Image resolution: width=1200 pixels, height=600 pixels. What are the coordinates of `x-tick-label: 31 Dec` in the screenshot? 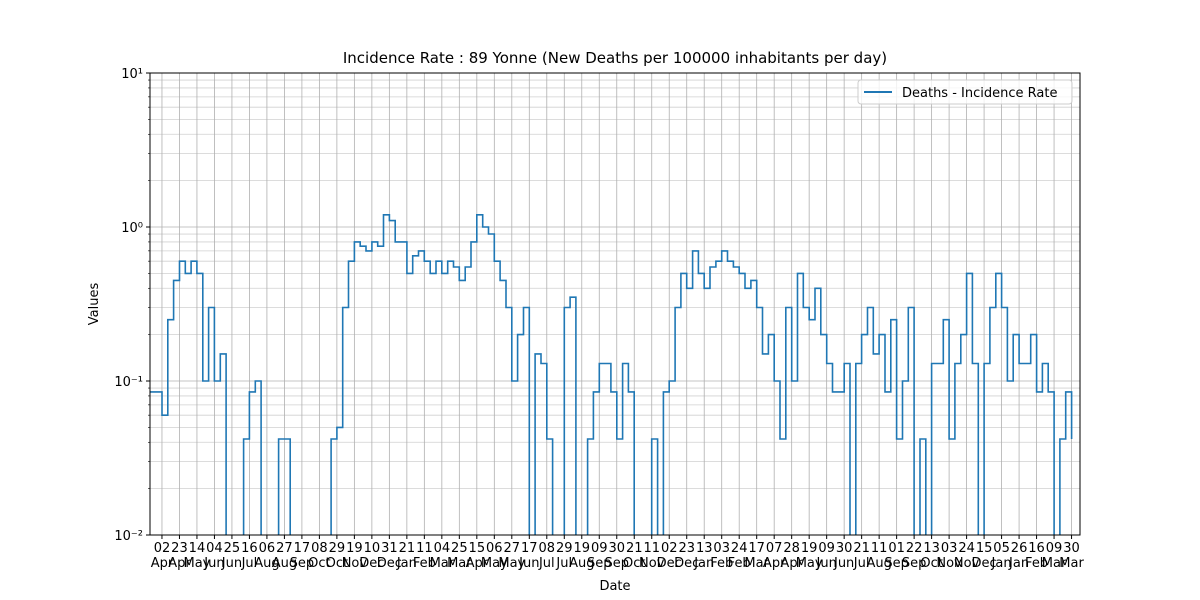 It's located at (389, 556).